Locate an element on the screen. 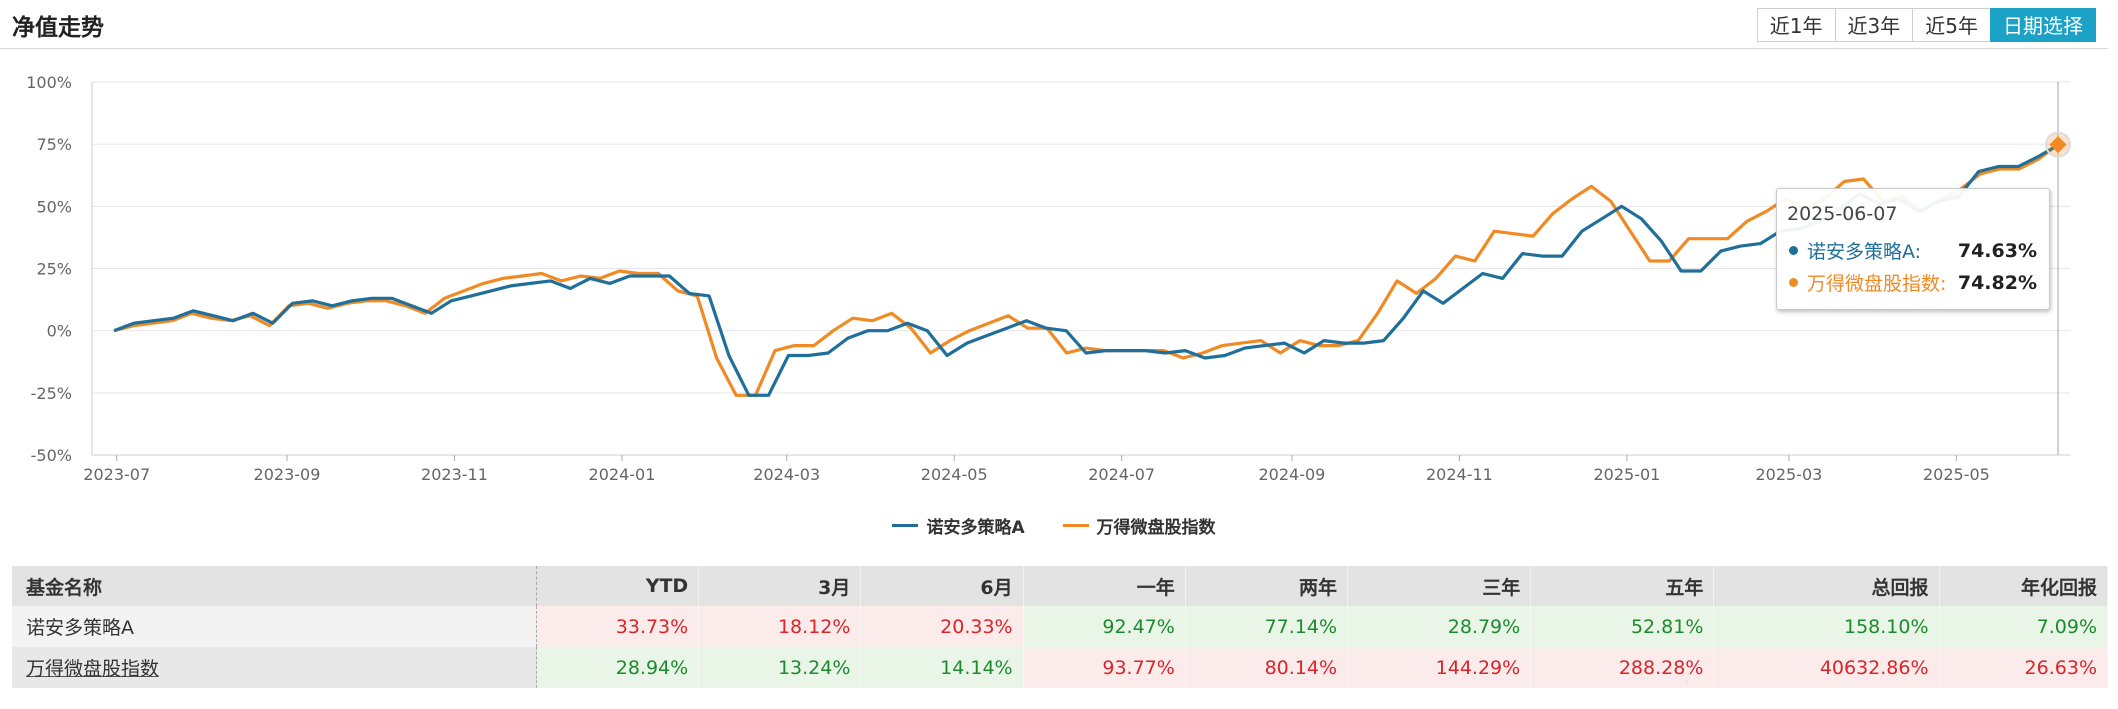 The height and width of the screenshot is (709, 2118). range-button-group: 近1年 近3年 近5年 日期选择 is located at coordinates (1926, 25).